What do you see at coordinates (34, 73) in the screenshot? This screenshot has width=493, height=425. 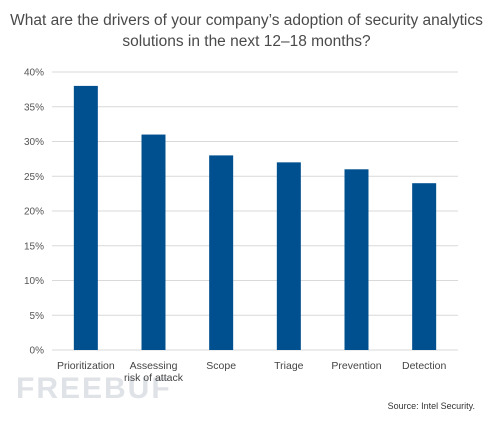 I see `y-tick-label: 40%` at bounding box center [34, 73].